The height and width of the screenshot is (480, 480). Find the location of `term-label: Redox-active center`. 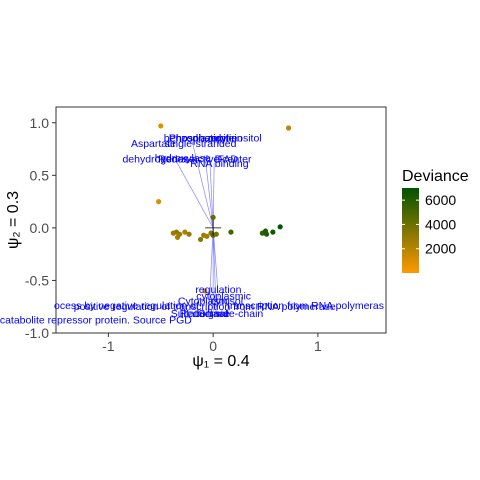

term-label: Redox-active center is located at coordinates (205, 160).